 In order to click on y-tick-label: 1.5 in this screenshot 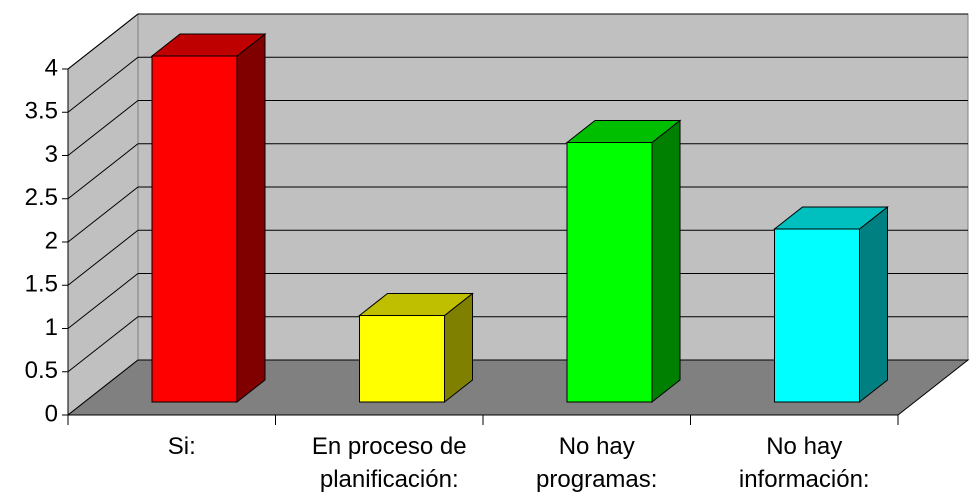, I will do `click(41, 284)`.